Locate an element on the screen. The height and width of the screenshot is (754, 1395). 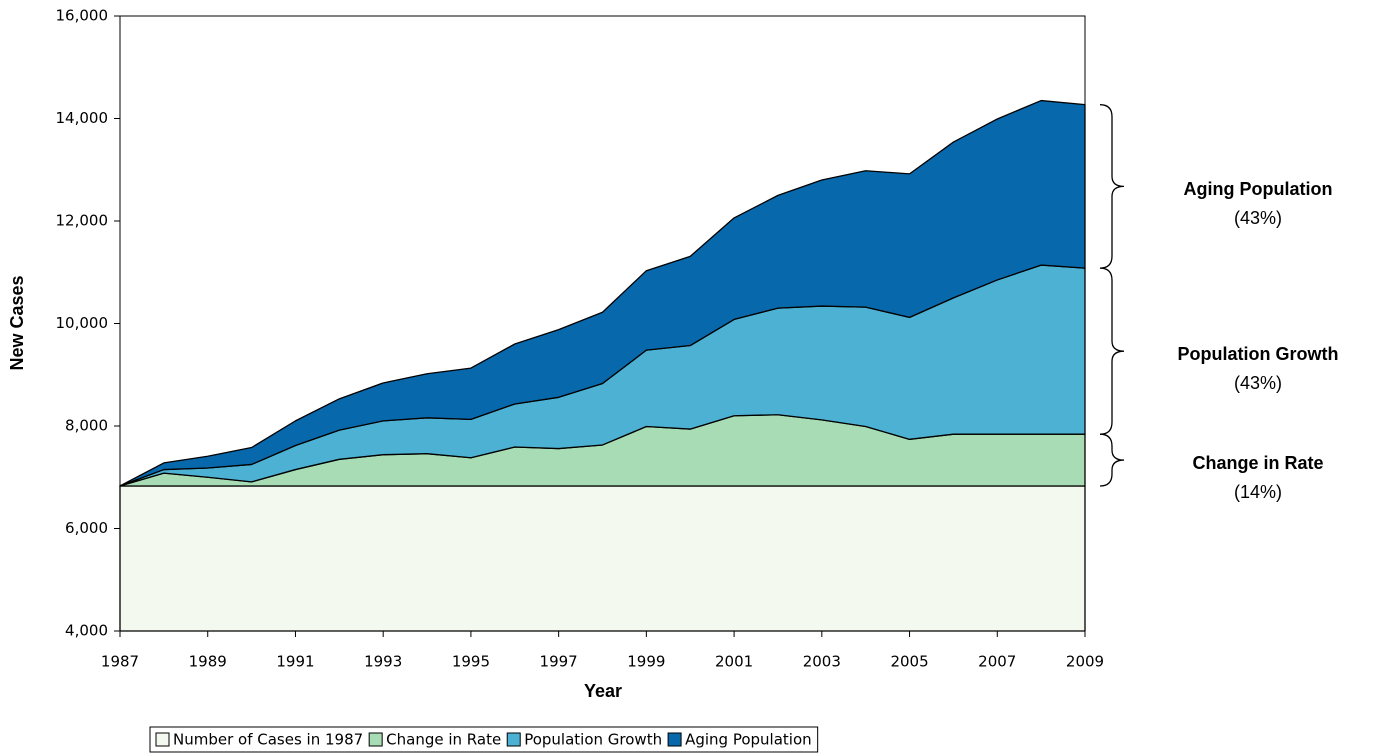
x-axis-title: Year is located at coordinates (603, 691).